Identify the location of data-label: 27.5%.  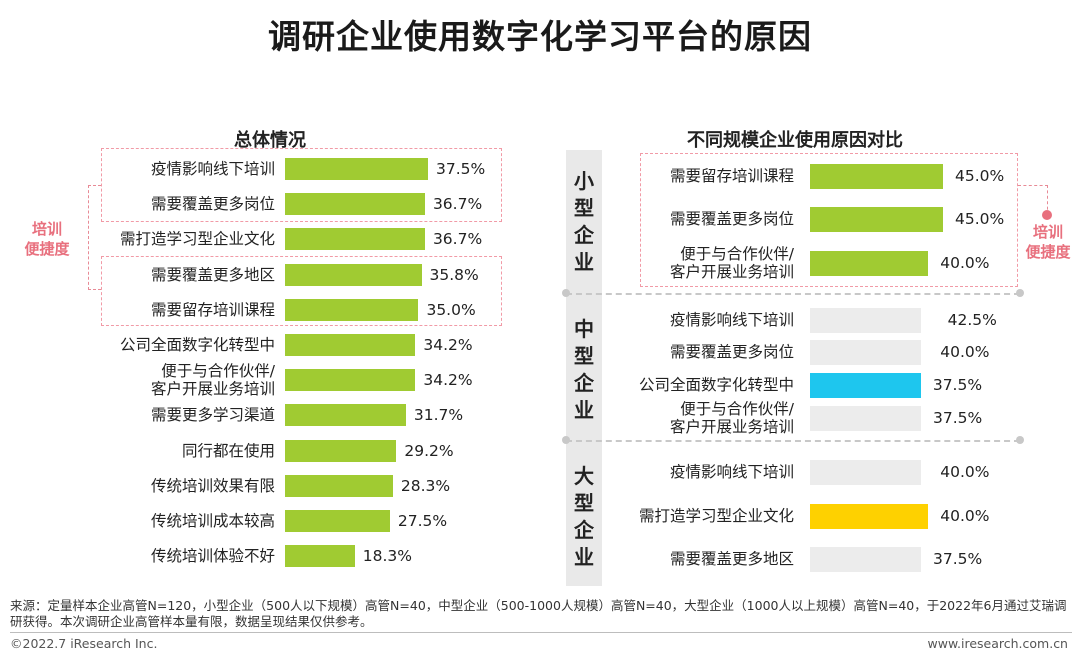
(422, 521).